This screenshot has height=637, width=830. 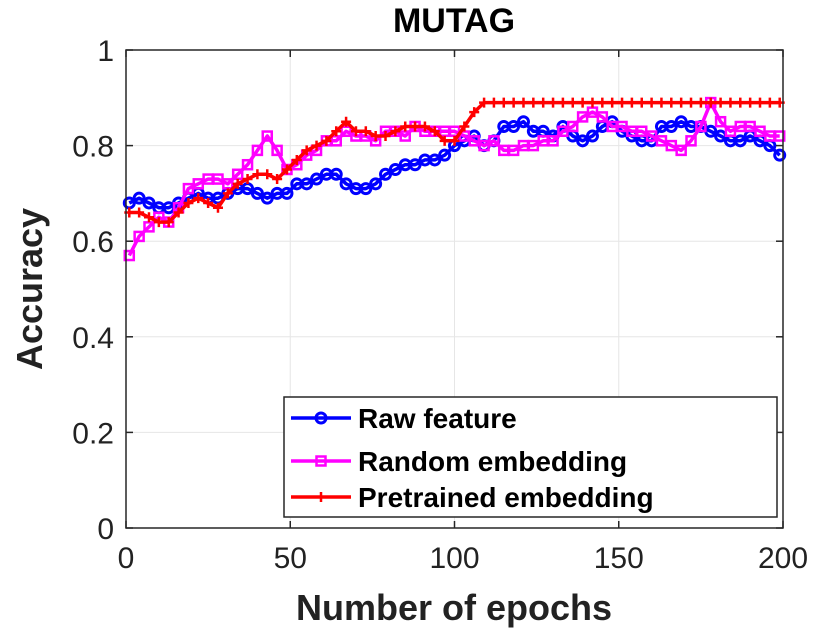 What do you see at coordinates (454, 607) in the screenshot?
I see `x-axis-label: Number of epochs` at bounding box center [454, 607].